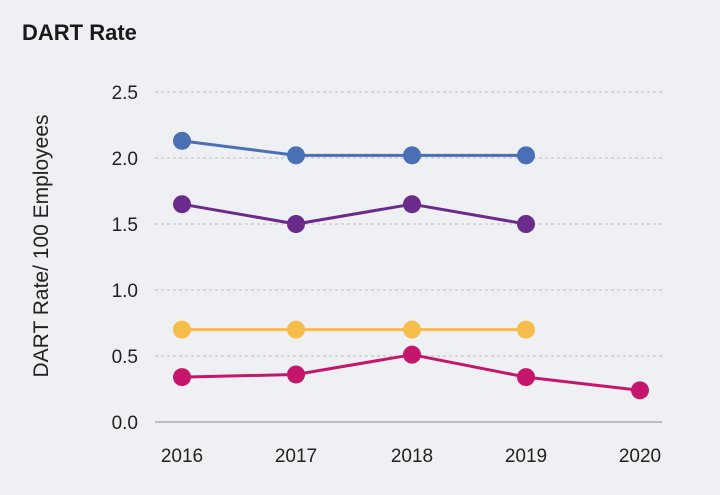 This screenshot has height=495, width=720. Describe the element at coordinates (296, 456) in the screenshot. I see `x-tick-label: 2017` at that location.